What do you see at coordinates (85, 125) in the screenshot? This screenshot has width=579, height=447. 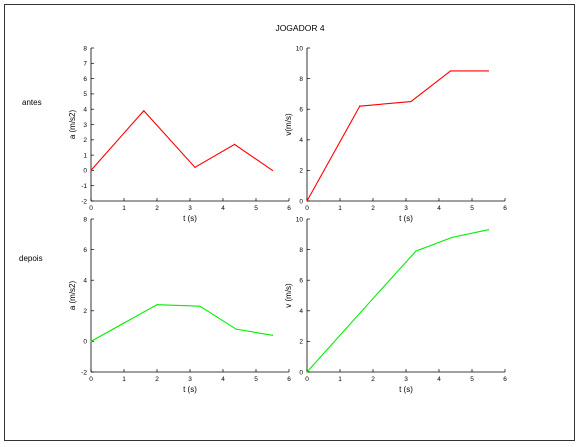 I see `y-tick-label: 3` at bounding box center [85, 125].